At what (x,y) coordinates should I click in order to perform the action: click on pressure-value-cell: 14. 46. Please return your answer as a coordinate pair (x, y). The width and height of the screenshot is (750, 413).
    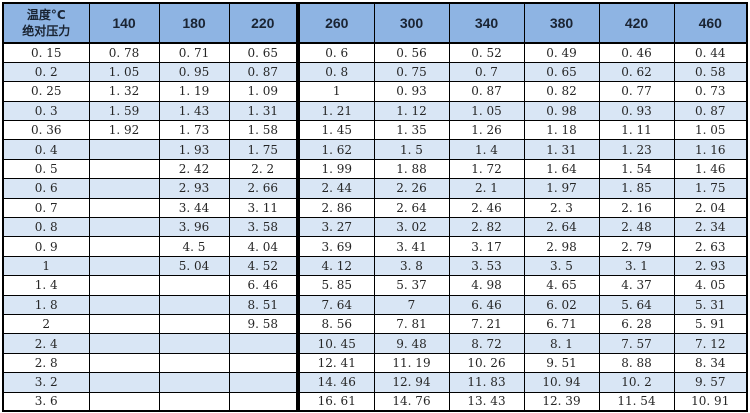
    Looking at the image, I should click on (336, 382).